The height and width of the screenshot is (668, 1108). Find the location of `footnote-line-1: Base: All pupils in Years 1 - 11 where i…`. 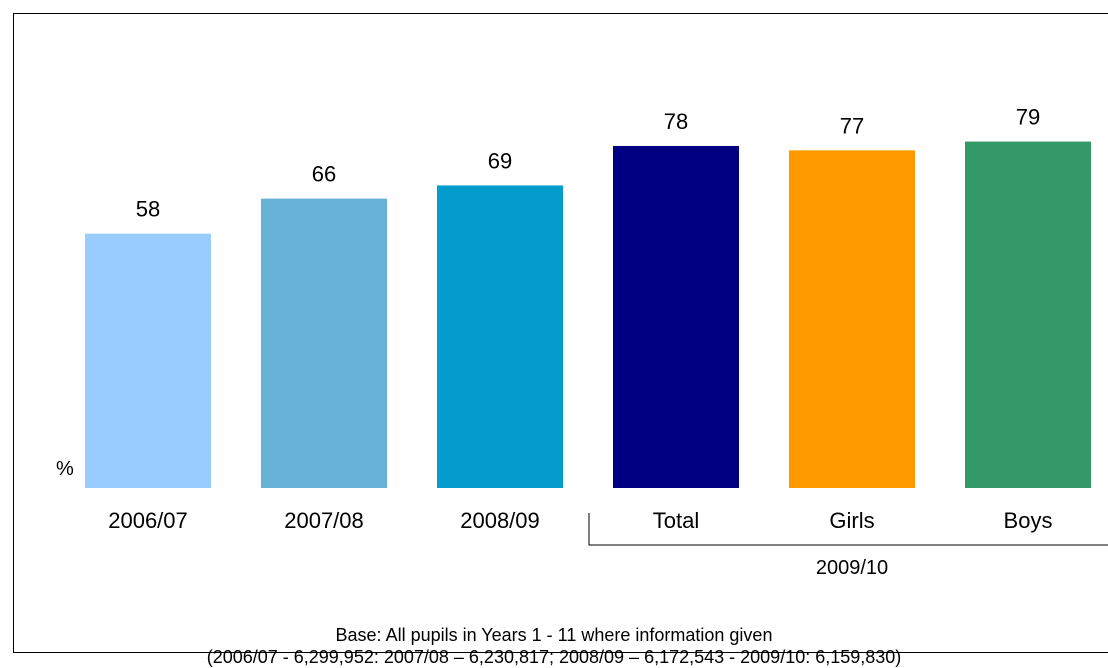

footnote-line-1: Base: All pupils in Years 1 - 11 where i… is located at coordinates (554, 635).